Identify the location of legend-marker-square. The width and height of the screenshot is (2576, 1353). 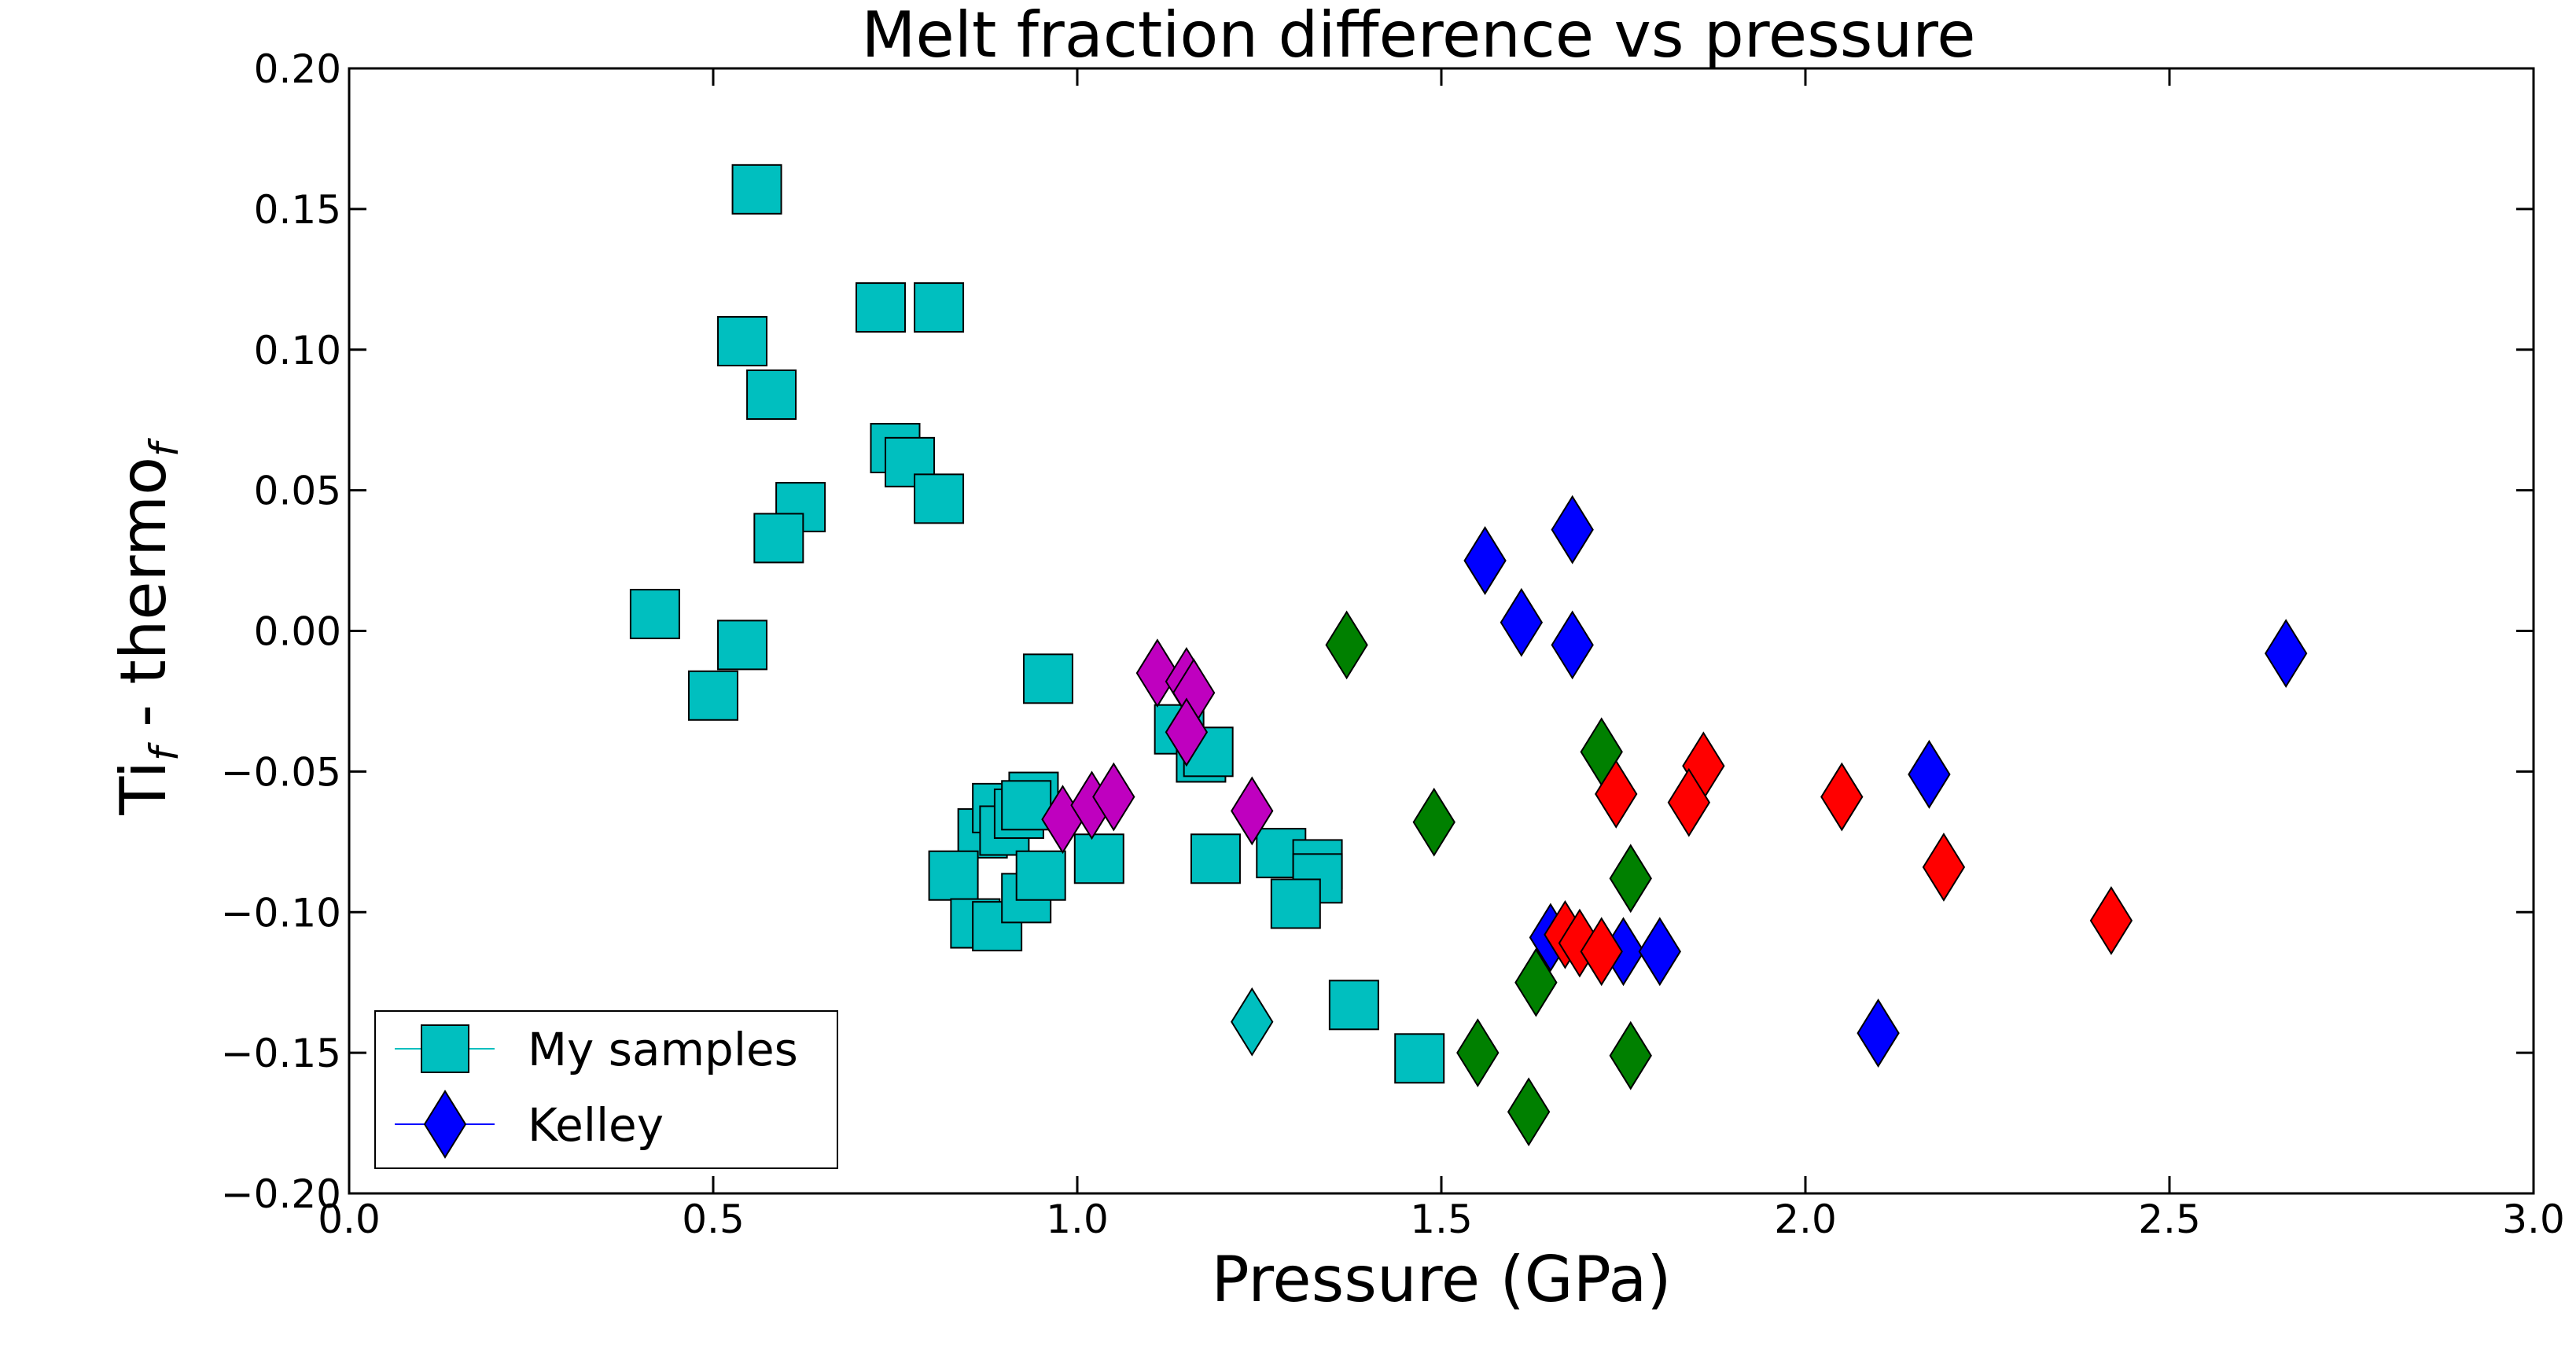
(445, 1049).